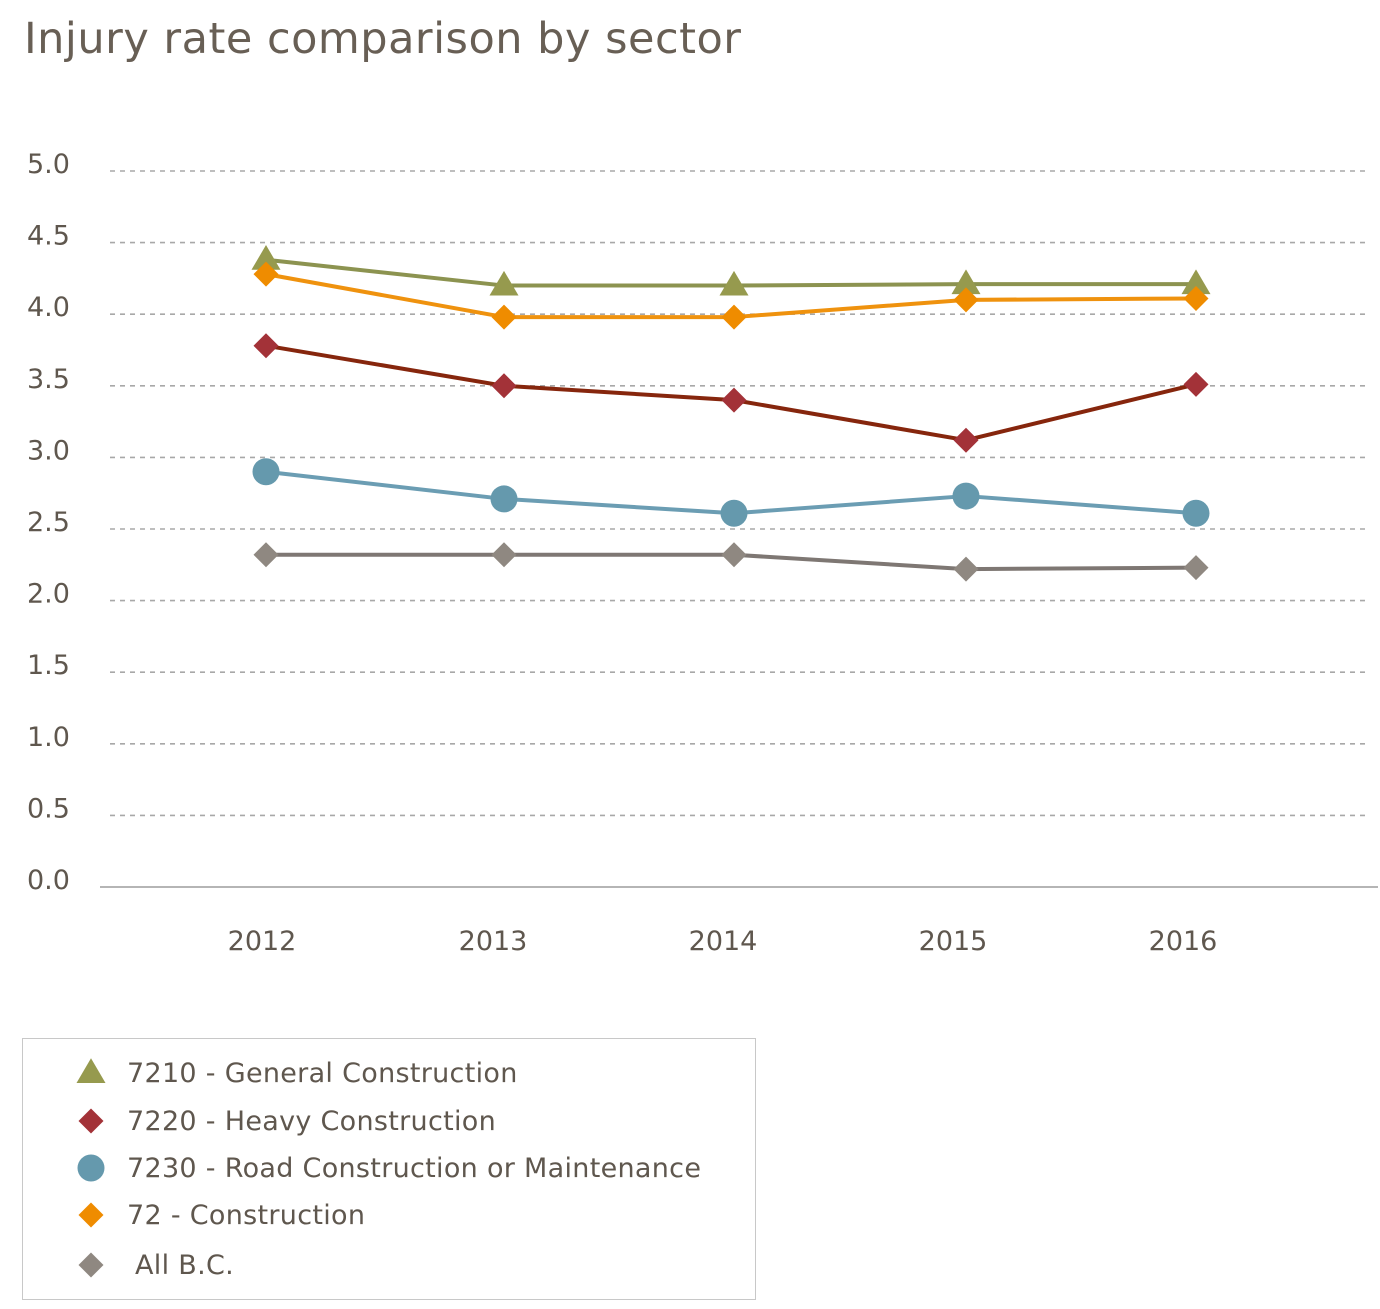 The image size is (1380, 1309). I want to click on legend-label: 7230 - Road Construction or Maintenance, so click(414, 1168).